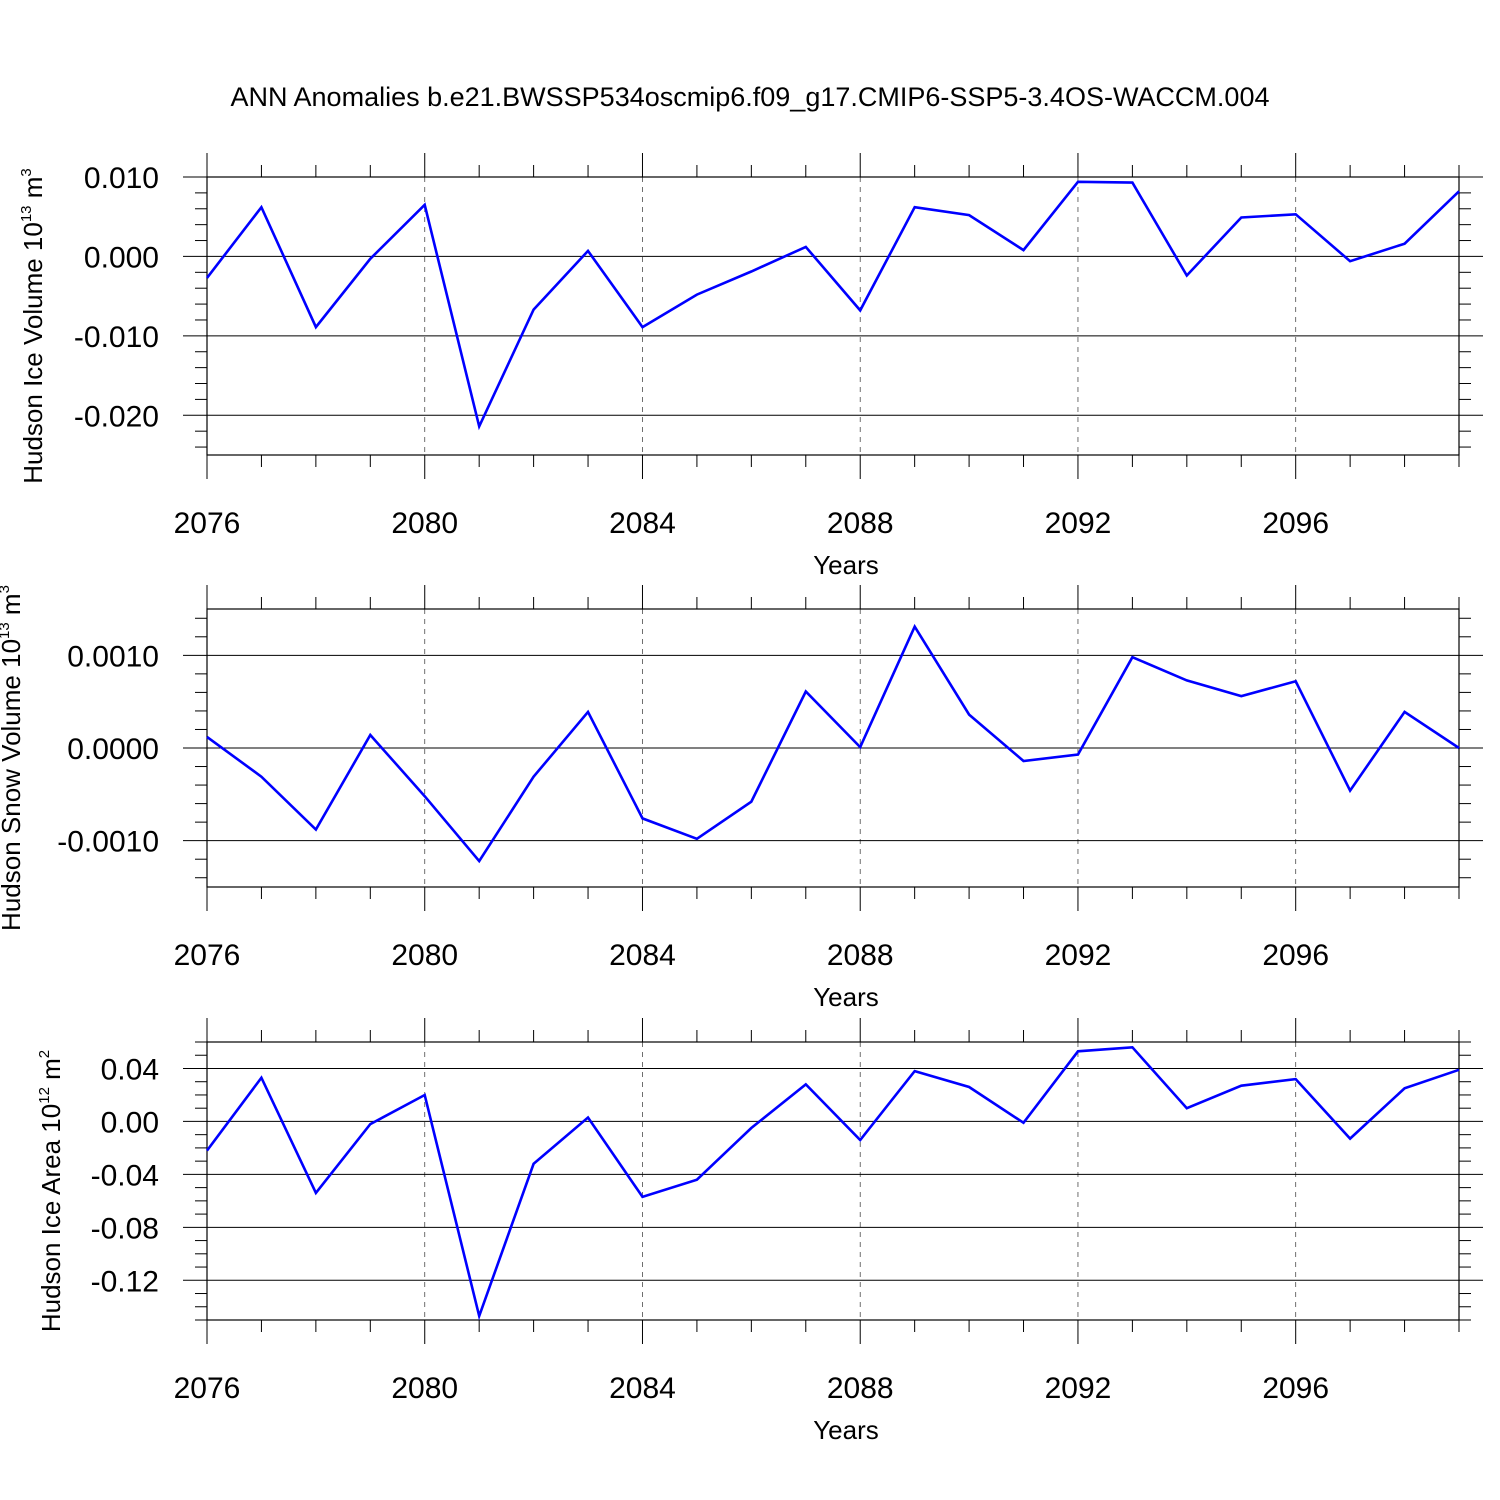 The height and width of the screenshot is (1500, 1500). Describe the element at coordinates (51, 1191) in the screenshot. I see `y-axis-label: Hudson Ice Area 1012 m2` at that location.